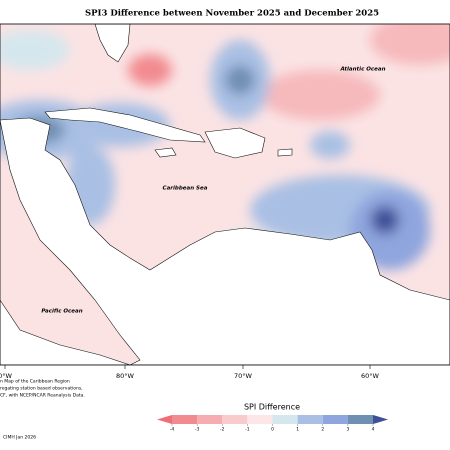 Image resolution: width=450 pixels, height=450 pixels. What do you see at coordinates (247, 430) in the screenshot?
I see `colorbar-tick-label: -1` at bounding box center [247, 430].